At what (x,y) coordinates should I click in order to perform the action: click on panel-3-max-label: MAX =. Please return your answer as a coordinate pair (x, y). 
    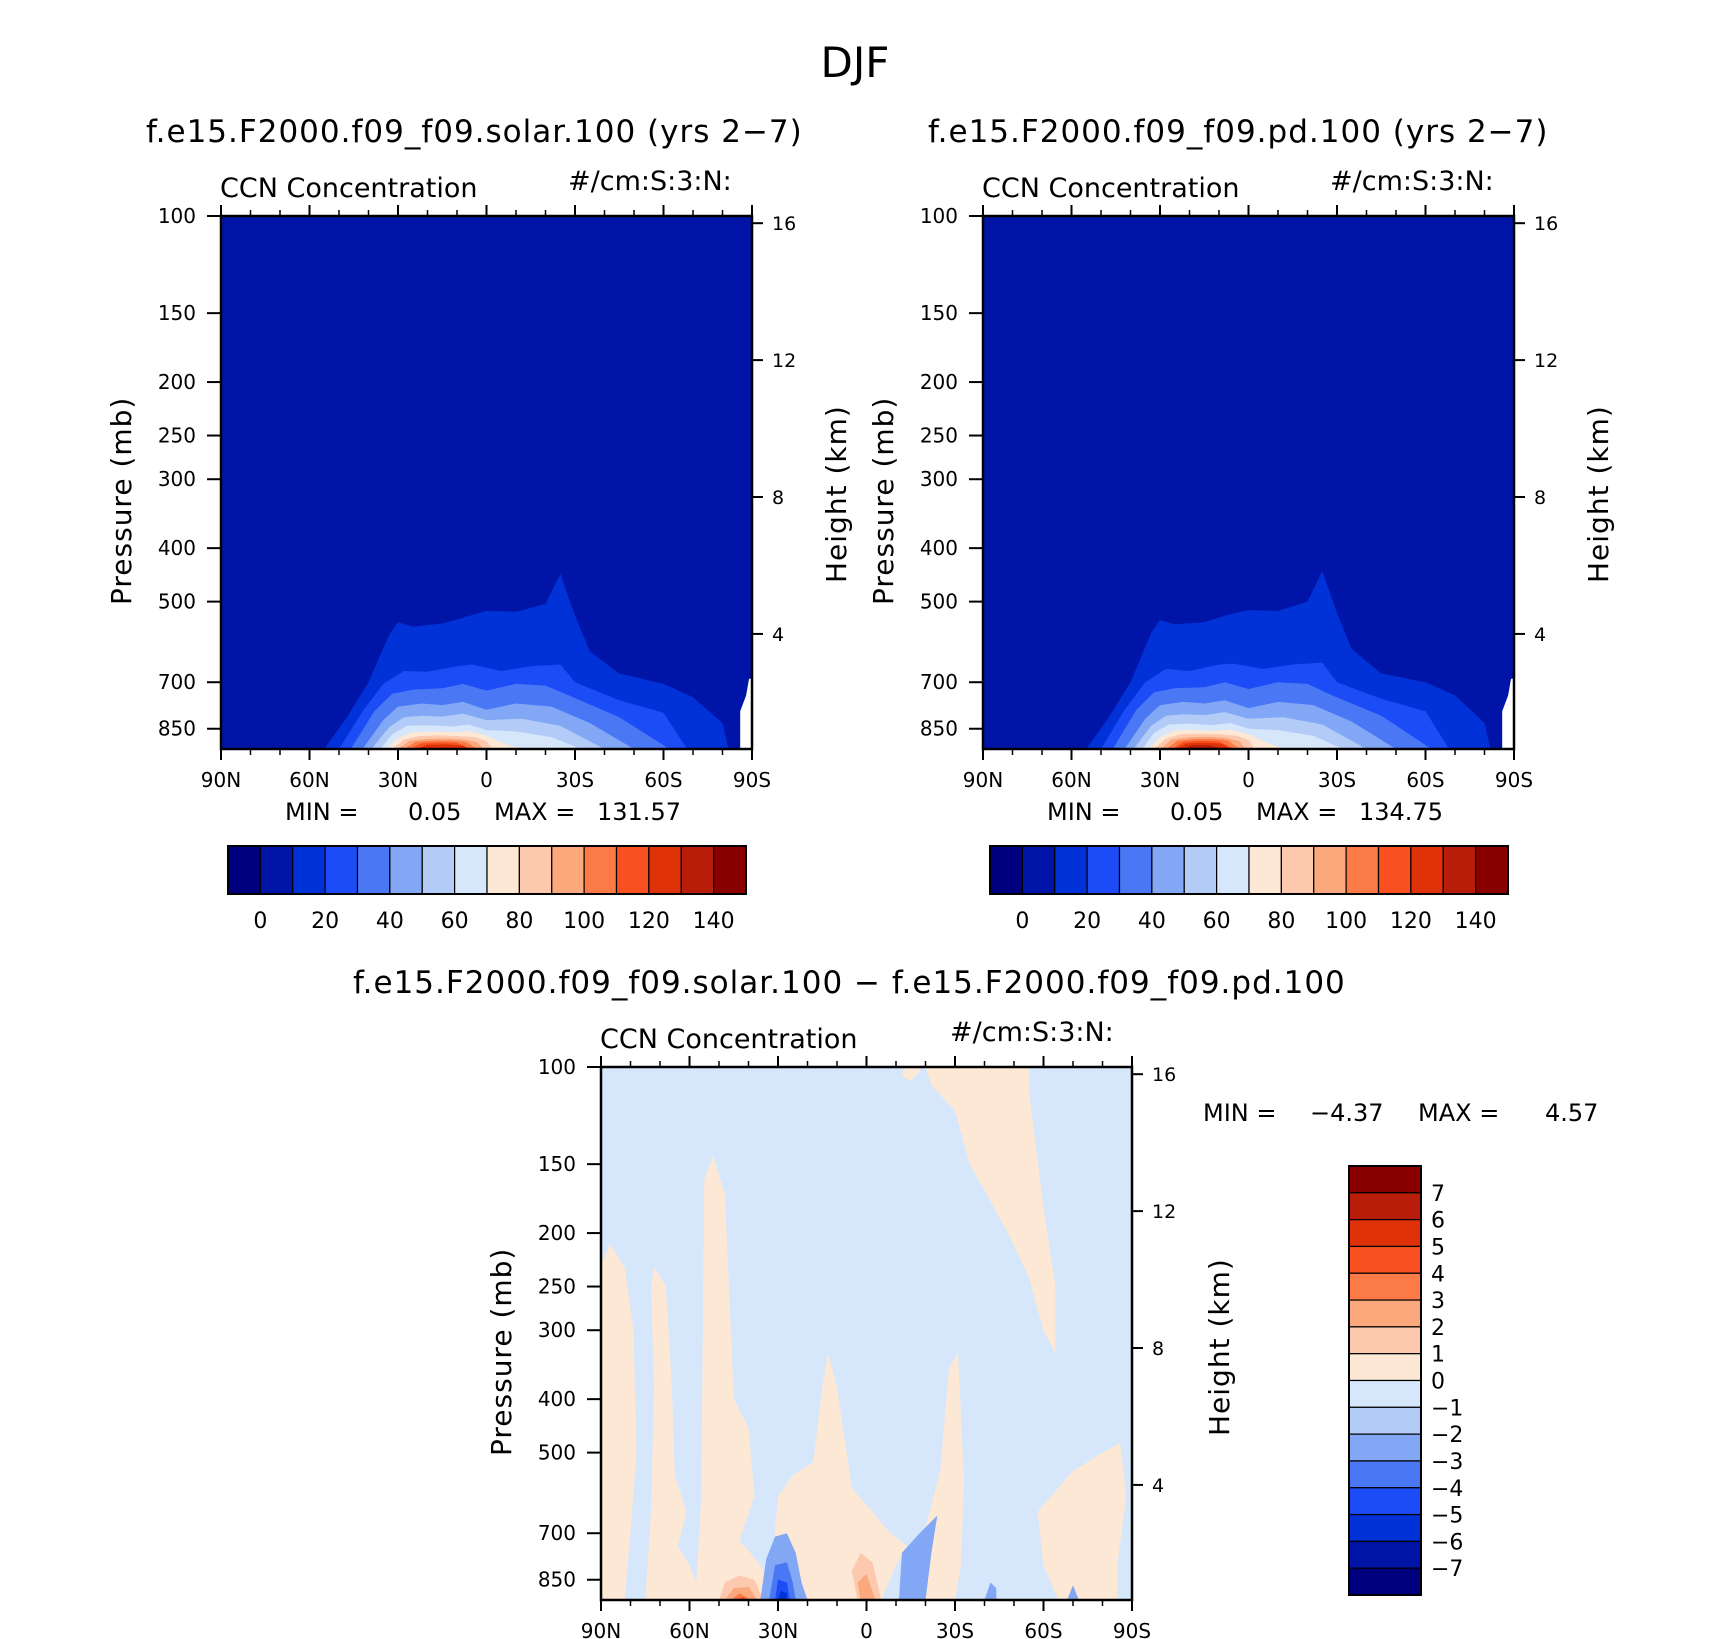
    Looking at the image, I should click on (1459, 1113).